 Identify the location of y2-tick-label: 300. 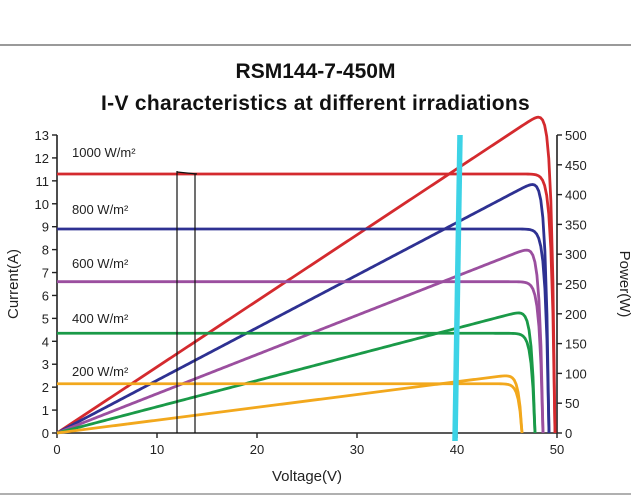
(576, 254).